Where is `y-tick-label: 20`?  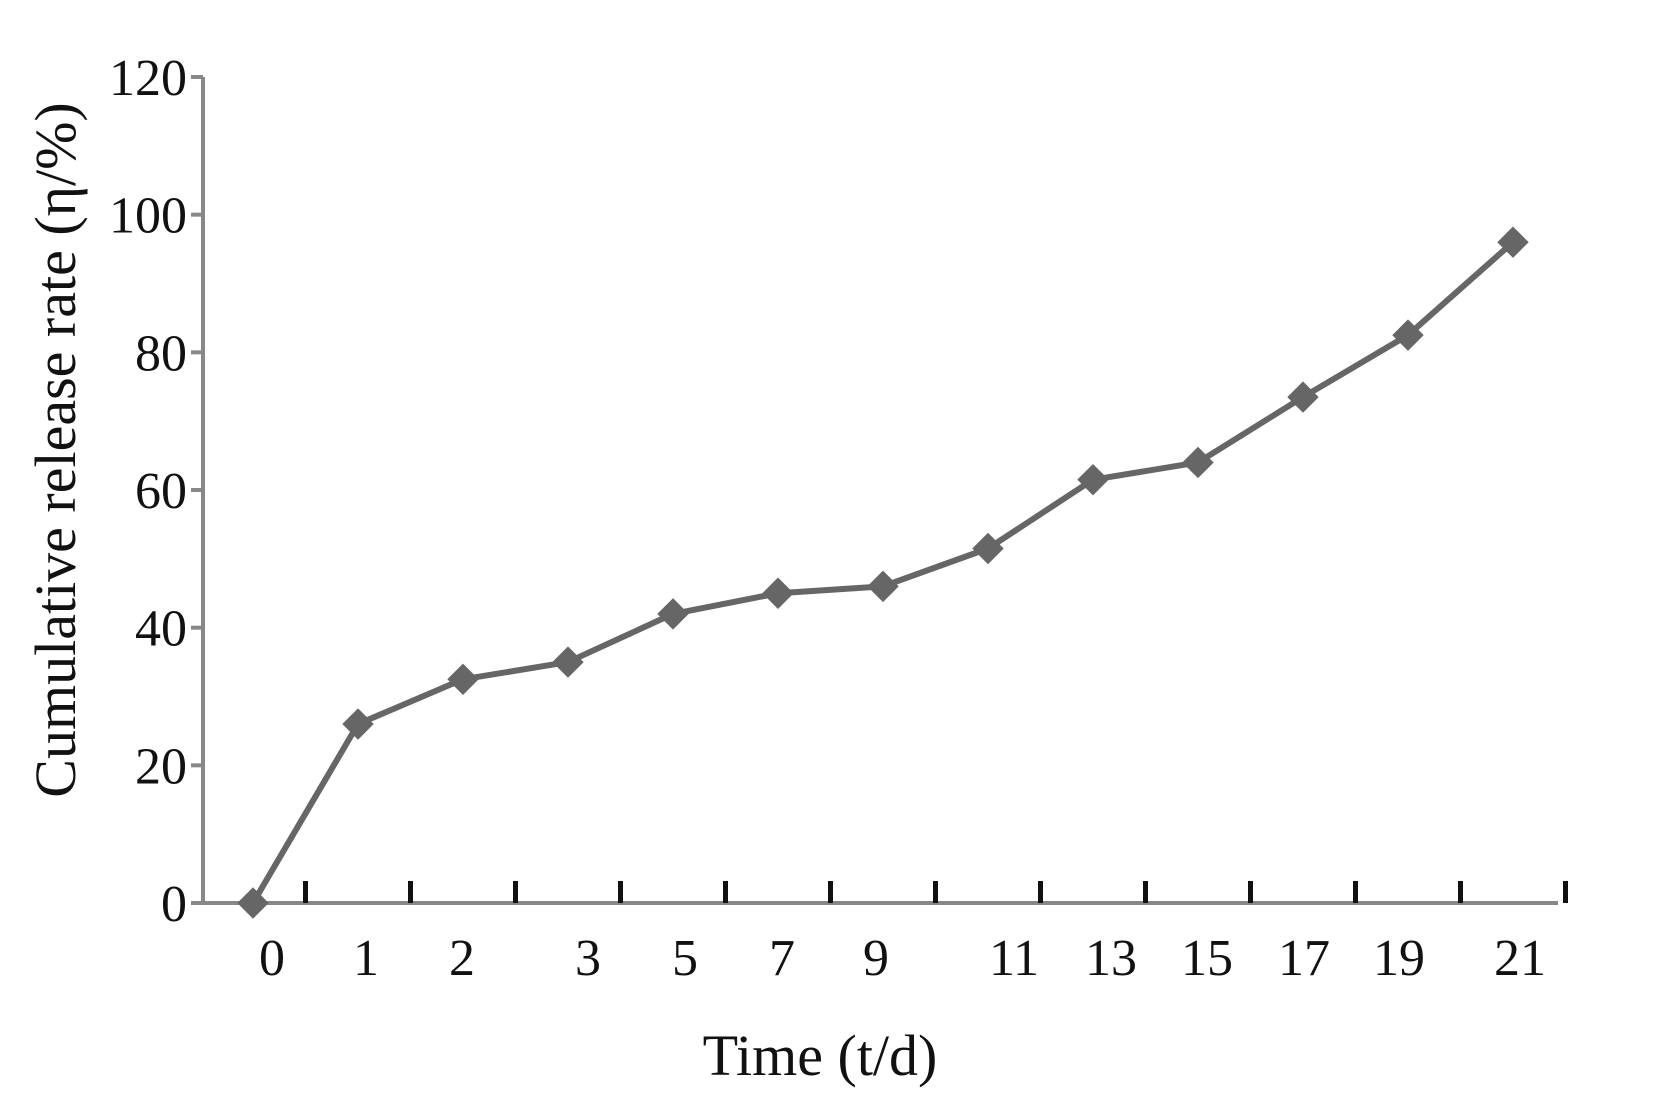
y-tick-label: 20 is located at coordinates (161, 766).